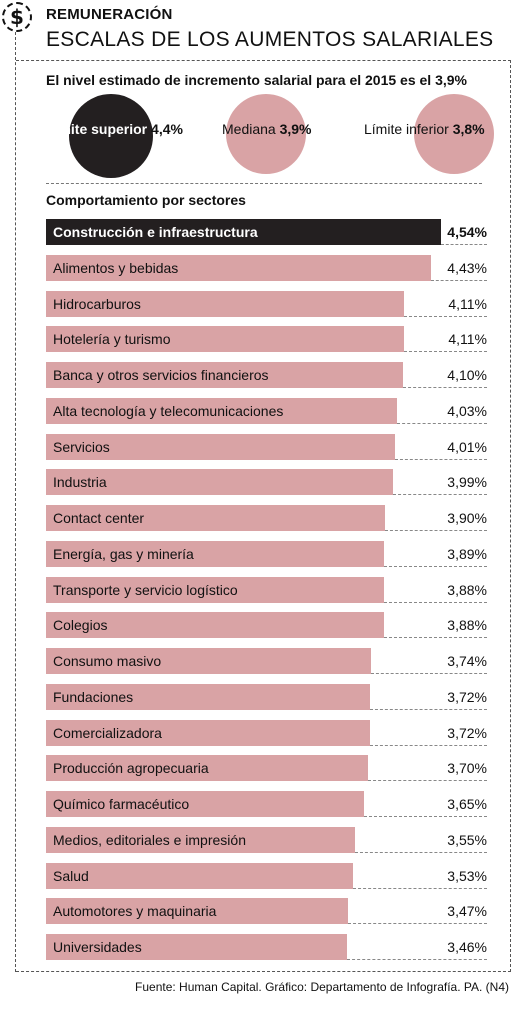 This screenshot has height=1011, width=527. What do you see at coordinates (107, 661) in the screenshot?
I see `sector-label: Consumo masivo` at bounding box center [107, 661].